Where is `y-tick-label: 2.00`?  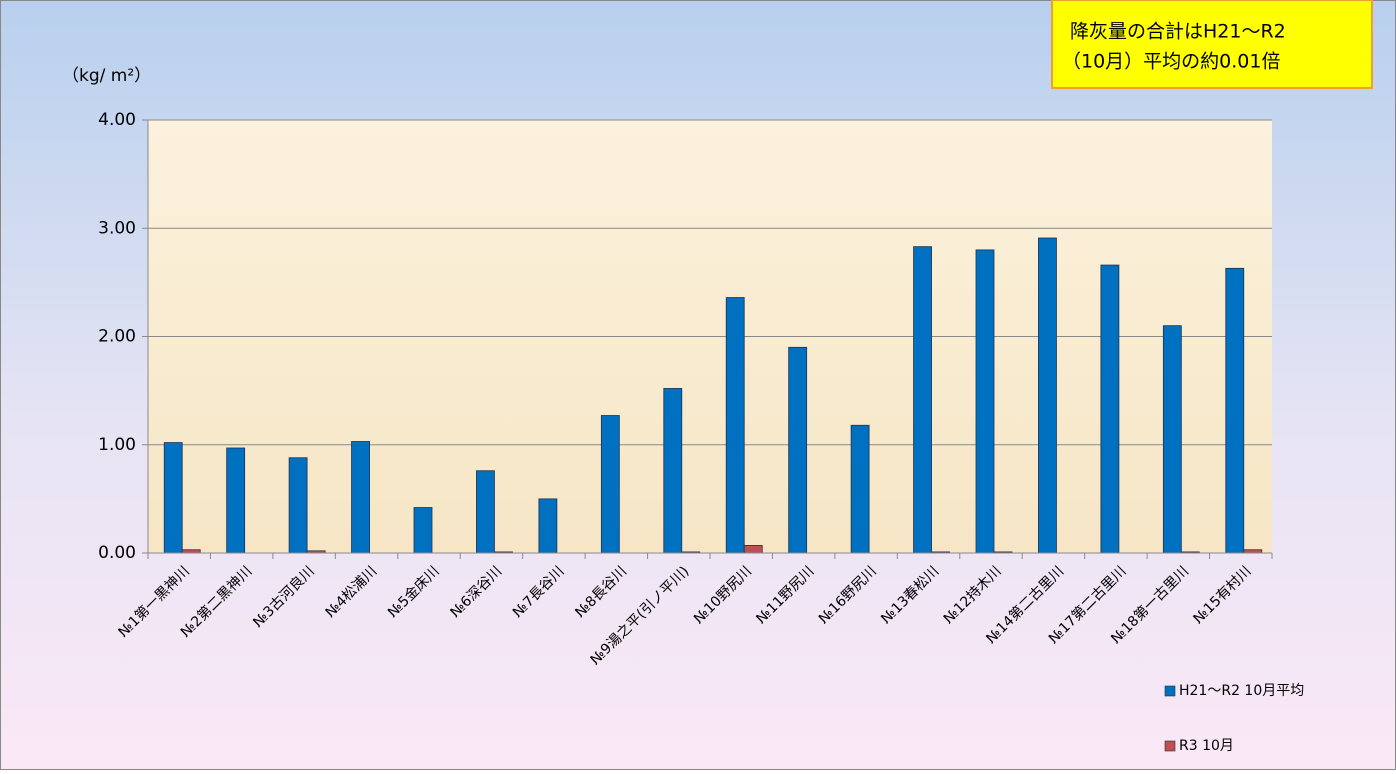 y-tick-label: 2.00 is located at coordinates (117, 337).